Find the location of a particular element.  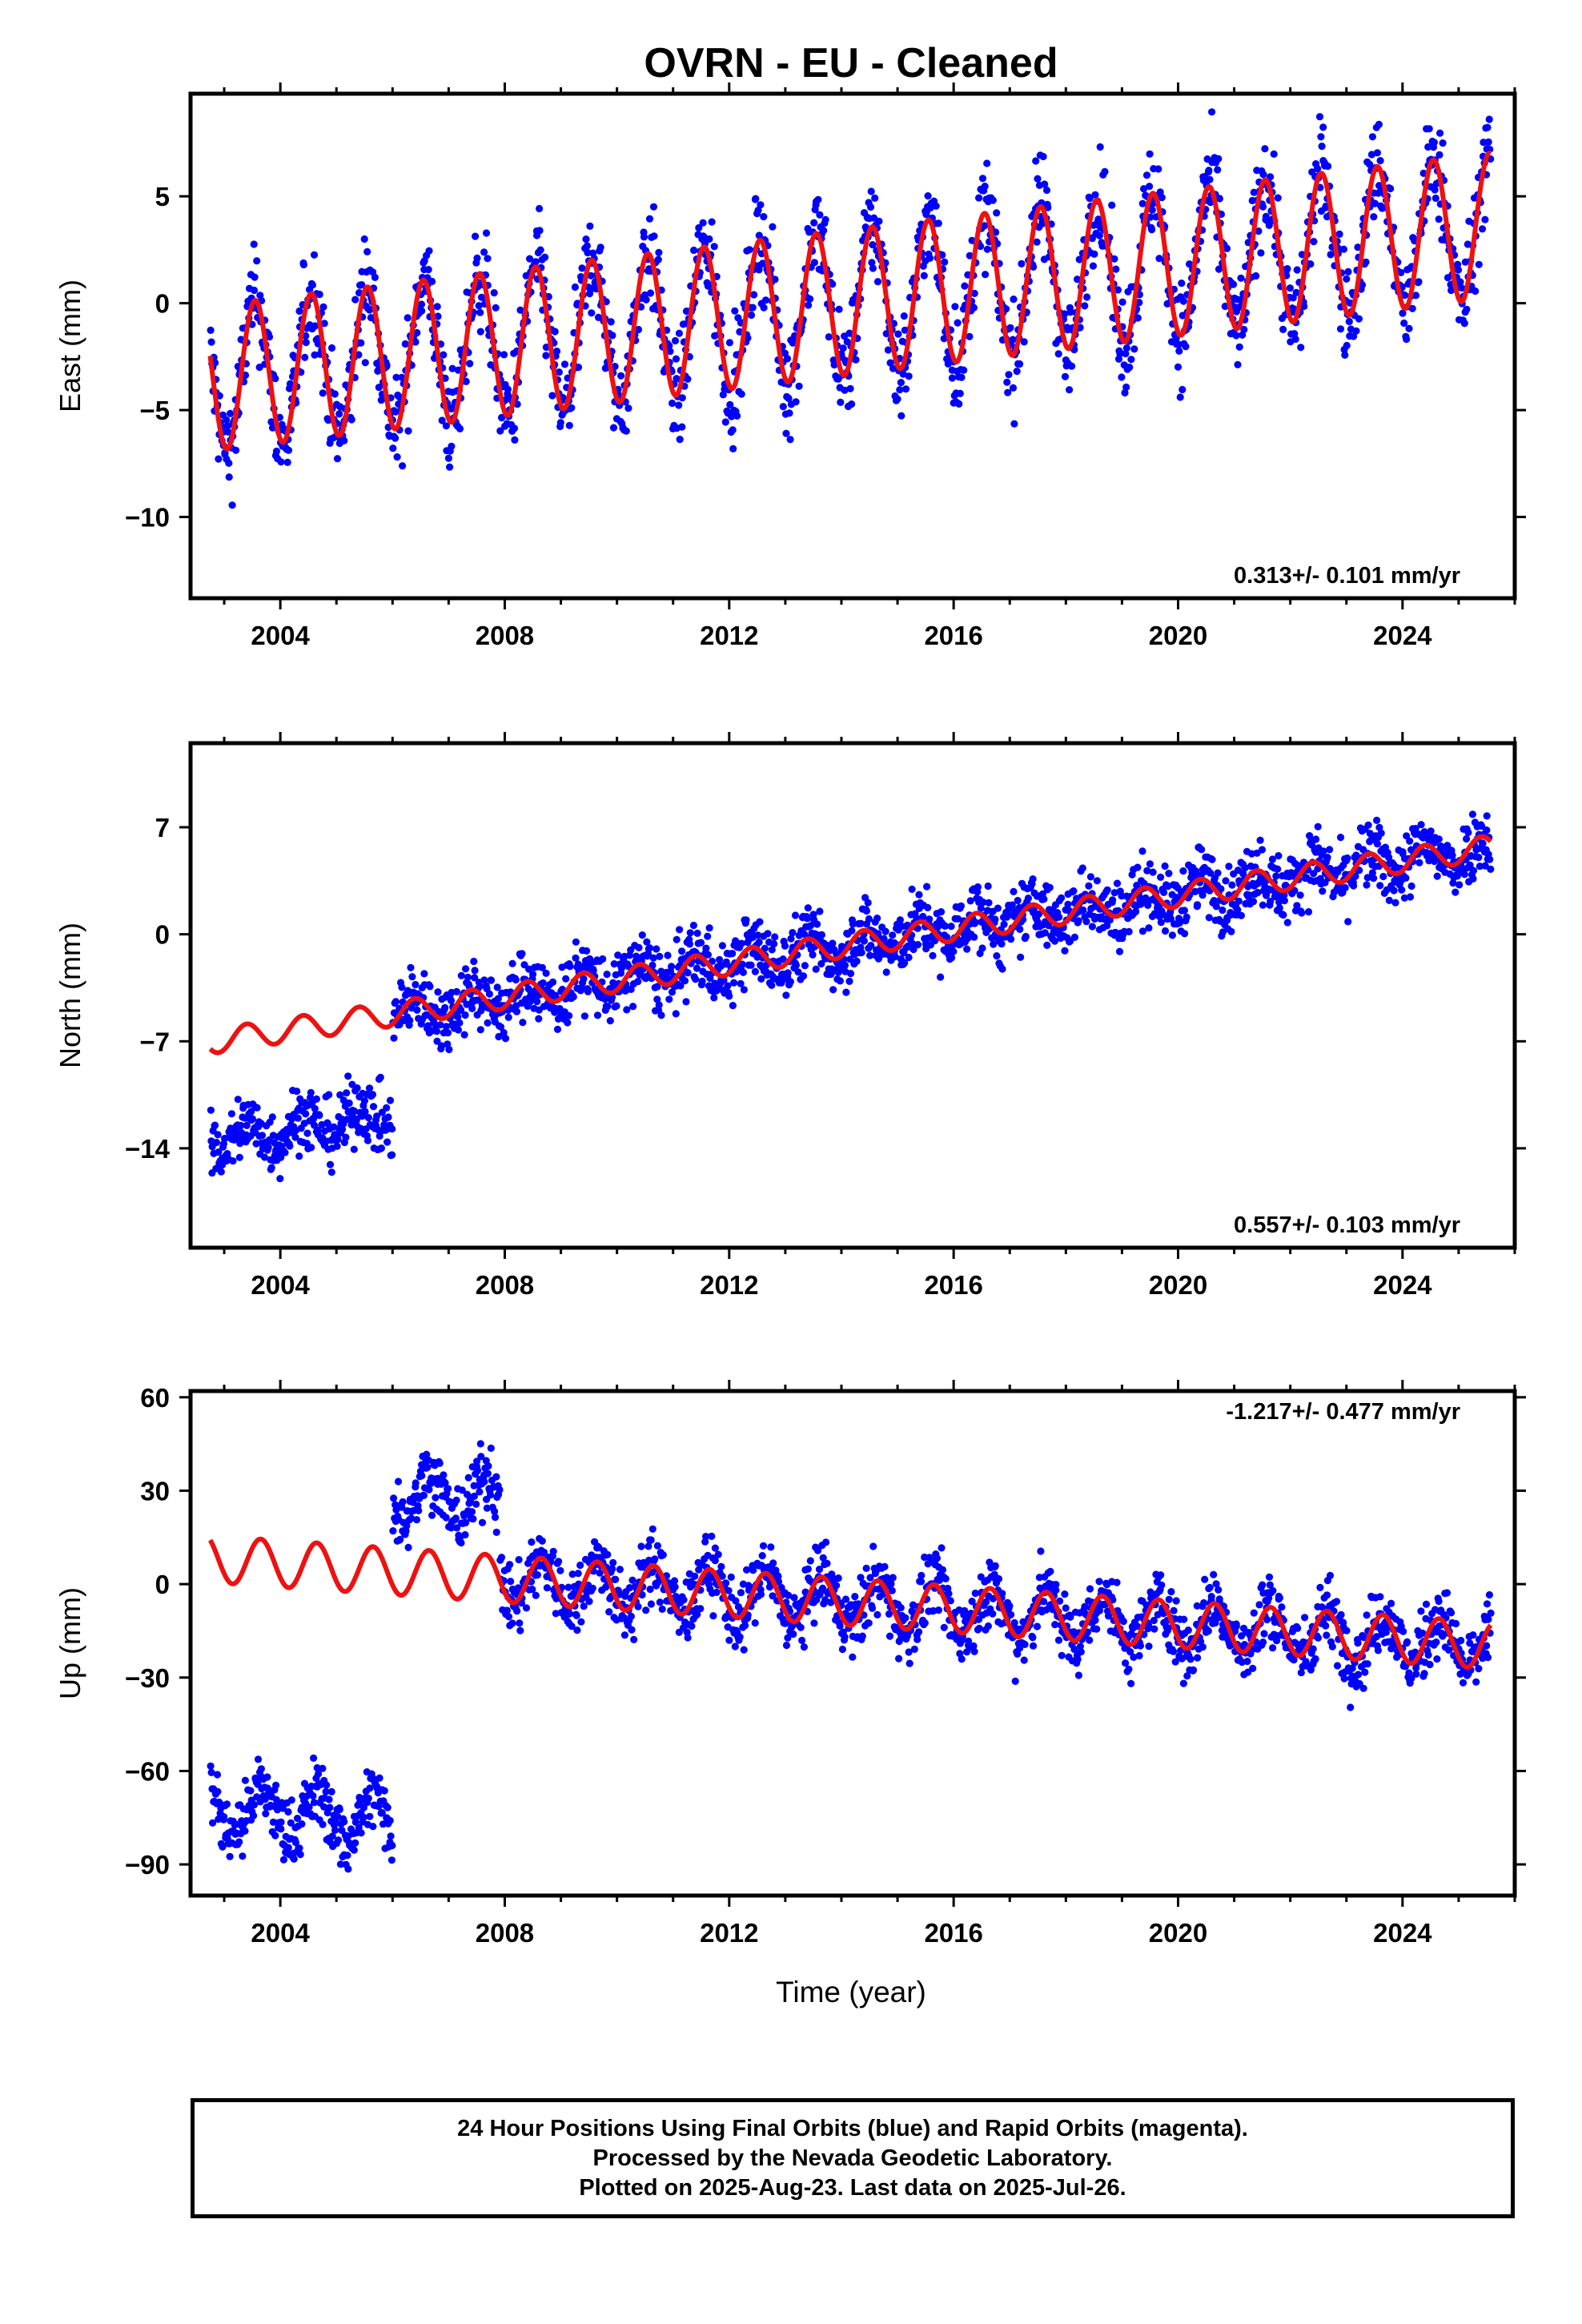

y-tick-label: 5 is located at coordinates (162, 196).